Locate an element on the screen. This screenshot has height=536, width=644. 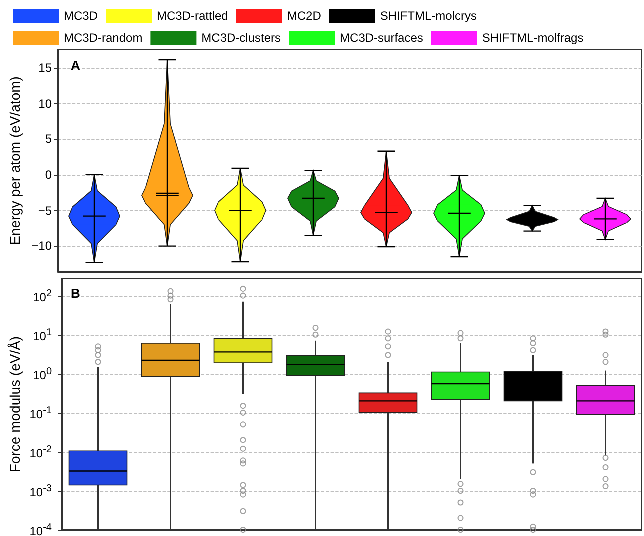
y-tick-label: 5 is located at coordinates (48, 139).